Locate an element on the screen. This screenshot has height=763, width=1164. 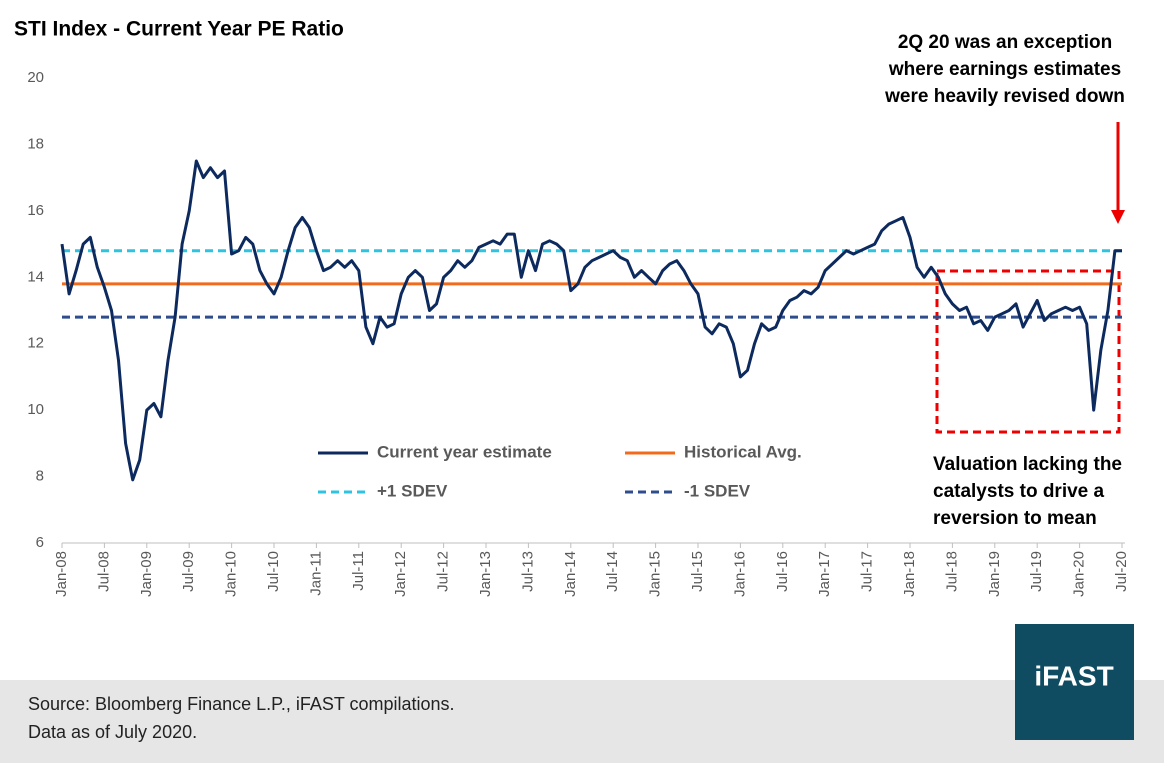
annotation: where earnings estimates is located at coordinates (1004, 69).